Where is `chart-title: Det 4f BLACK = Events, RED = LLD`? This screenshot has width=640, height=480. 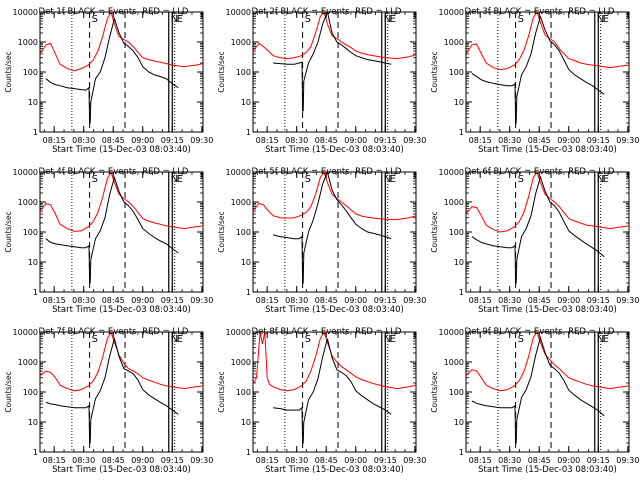 chart-title: Det 4f BLACK = Events, RED = LLD is located at coordinates (114, 172).